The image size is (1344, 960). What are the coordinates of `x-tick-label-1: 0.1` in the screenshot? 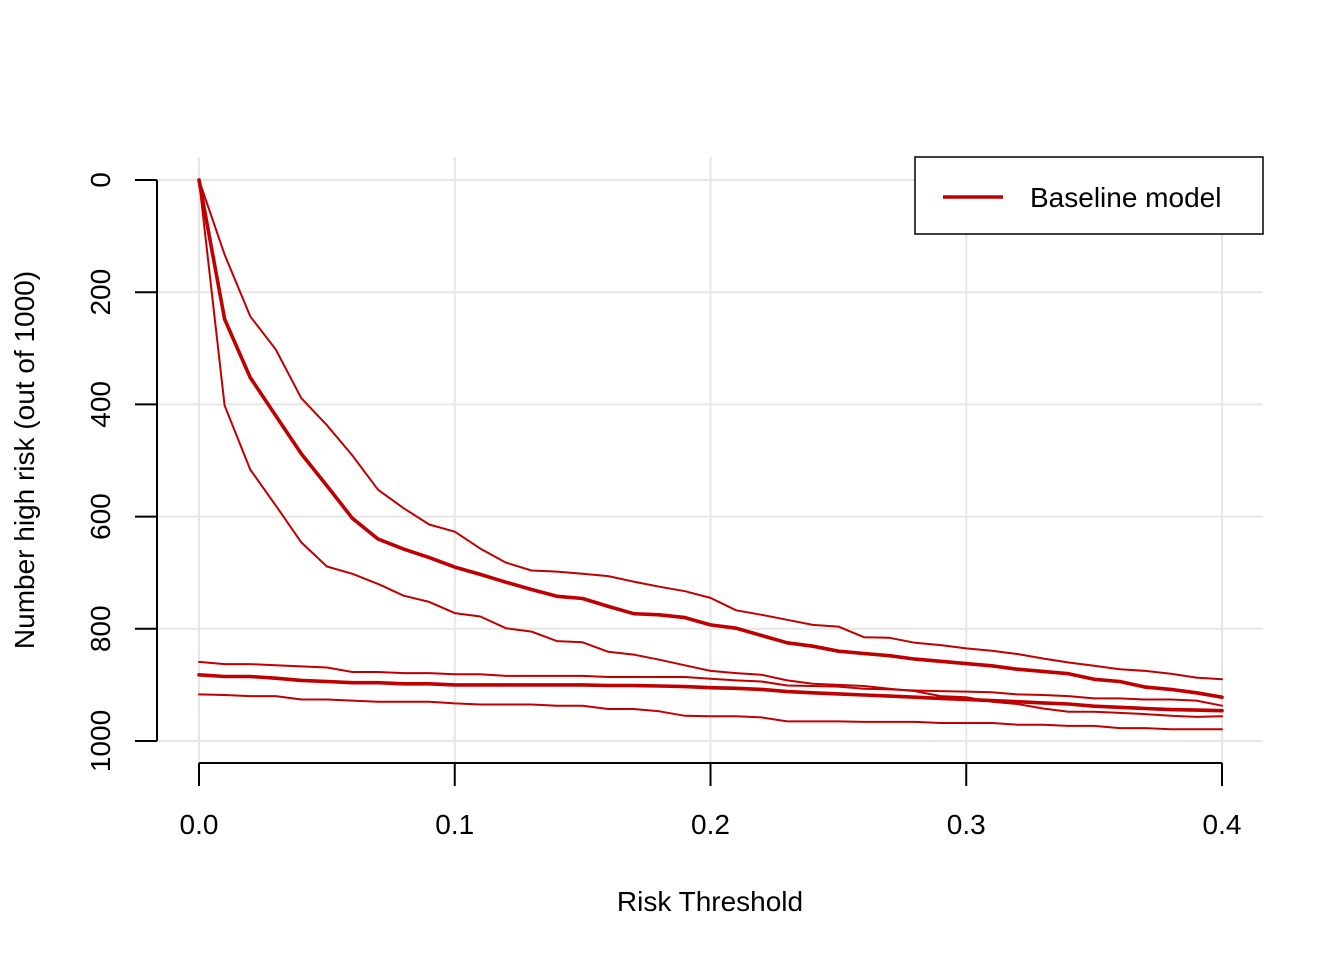 It's located at (454, 824).